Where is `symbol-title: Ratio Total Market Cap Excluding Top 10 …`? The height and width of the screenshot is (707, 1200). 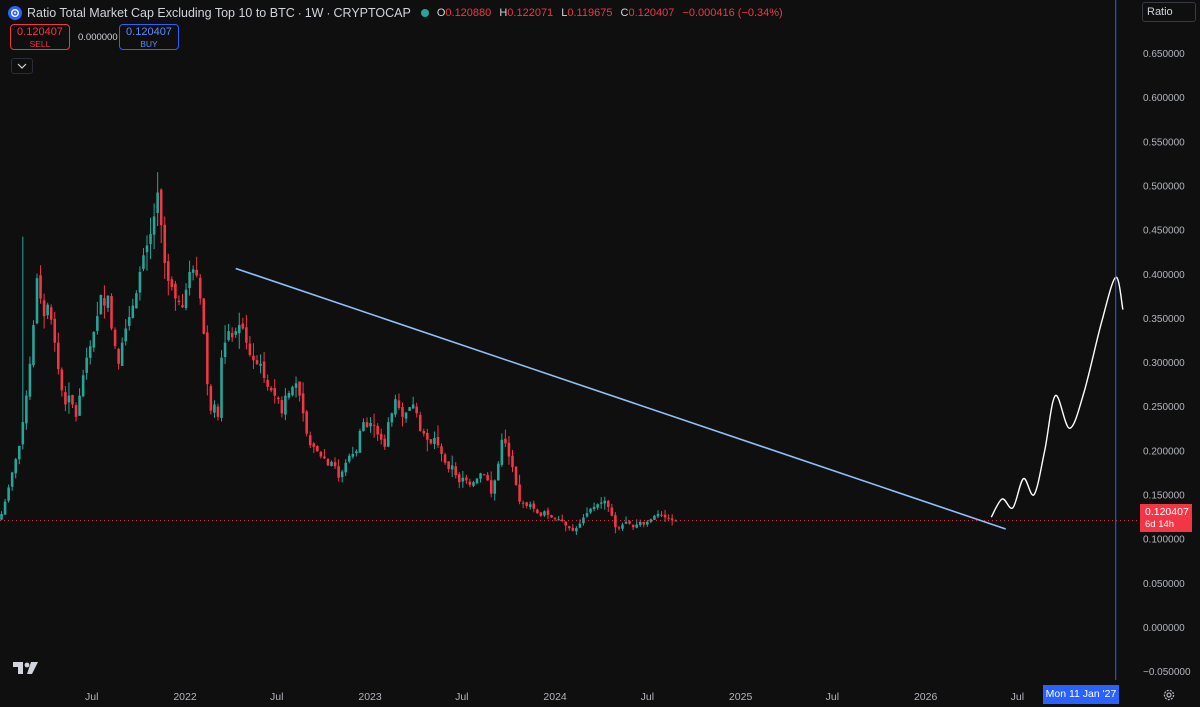
symbol-title: Ratio Total Market Cap Excluding Top 10 … is located at coordinates (161, 13).